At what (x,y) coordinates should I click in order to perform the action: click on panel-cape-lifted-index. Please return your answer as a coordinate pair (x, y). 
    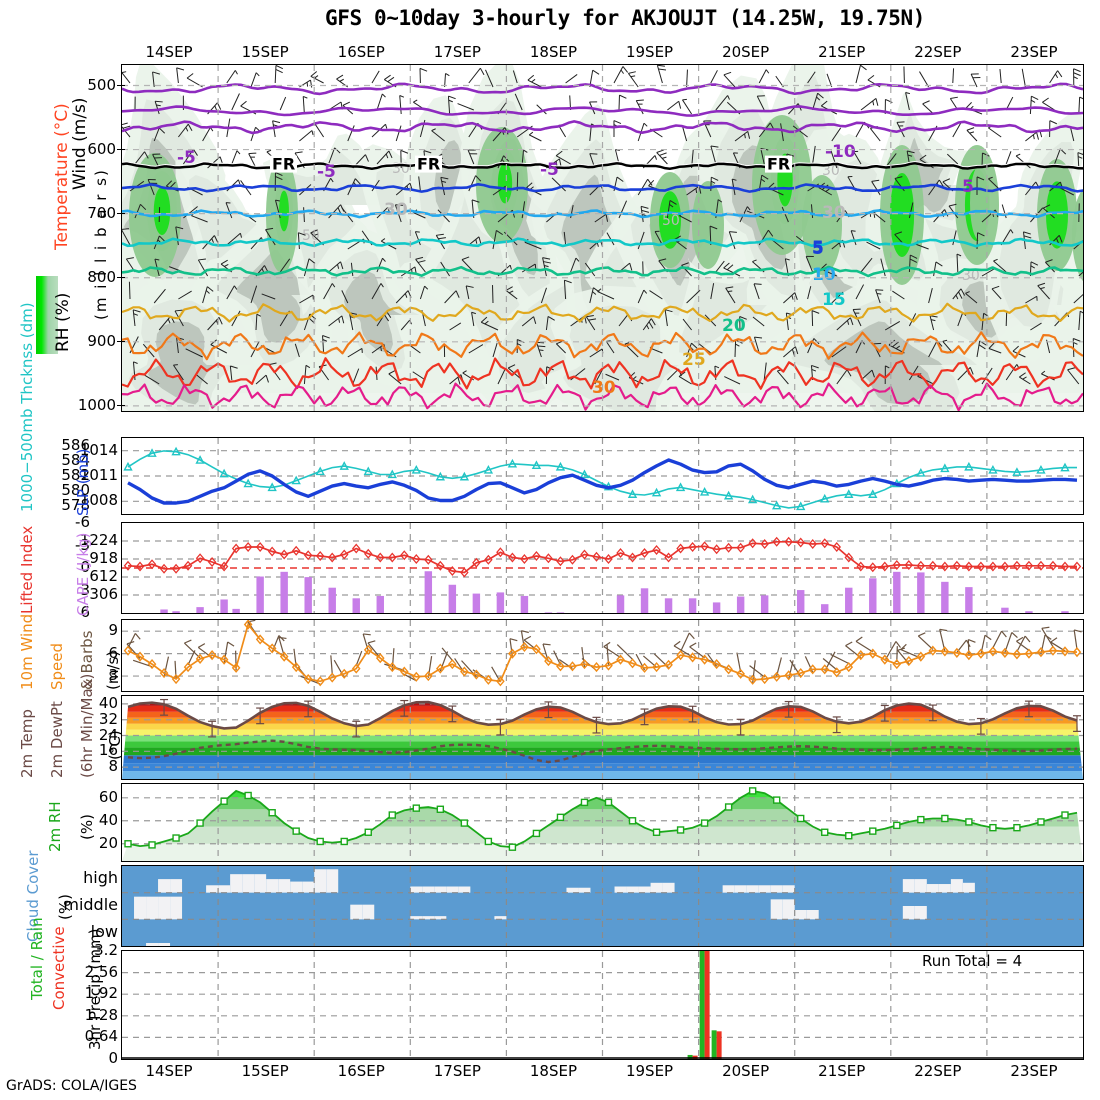
    Looking at the image, I should click on (602, 568).